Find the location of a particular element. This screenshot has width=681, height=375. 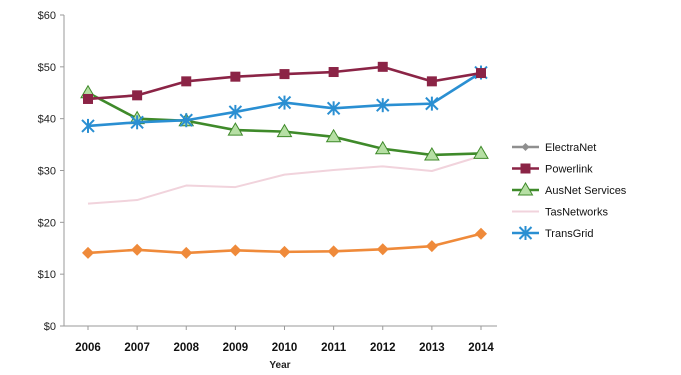

y-tick-label: $40 is located at coordinates (47, 120).